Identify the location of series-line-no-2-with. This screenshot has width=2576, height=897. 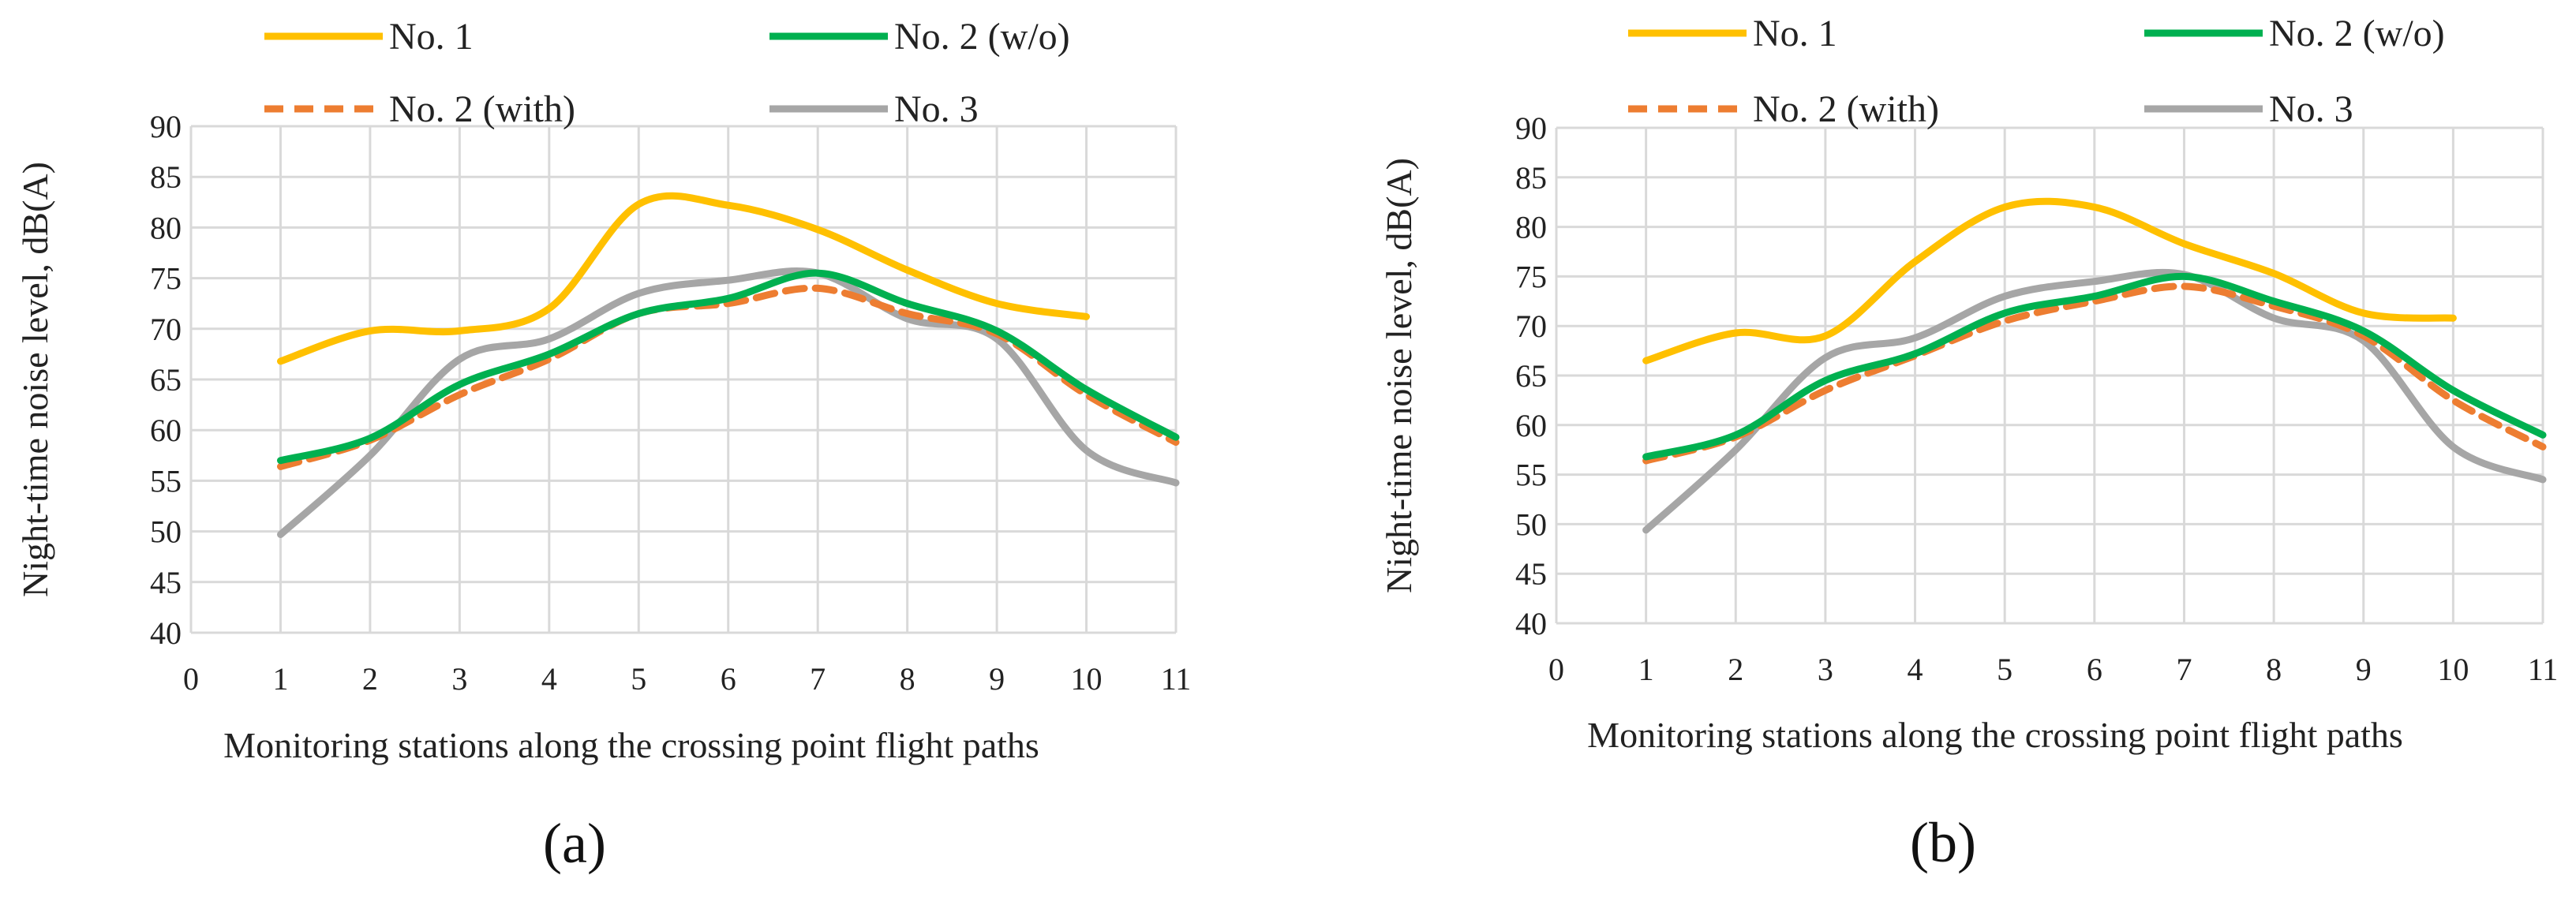
(2094, 373).